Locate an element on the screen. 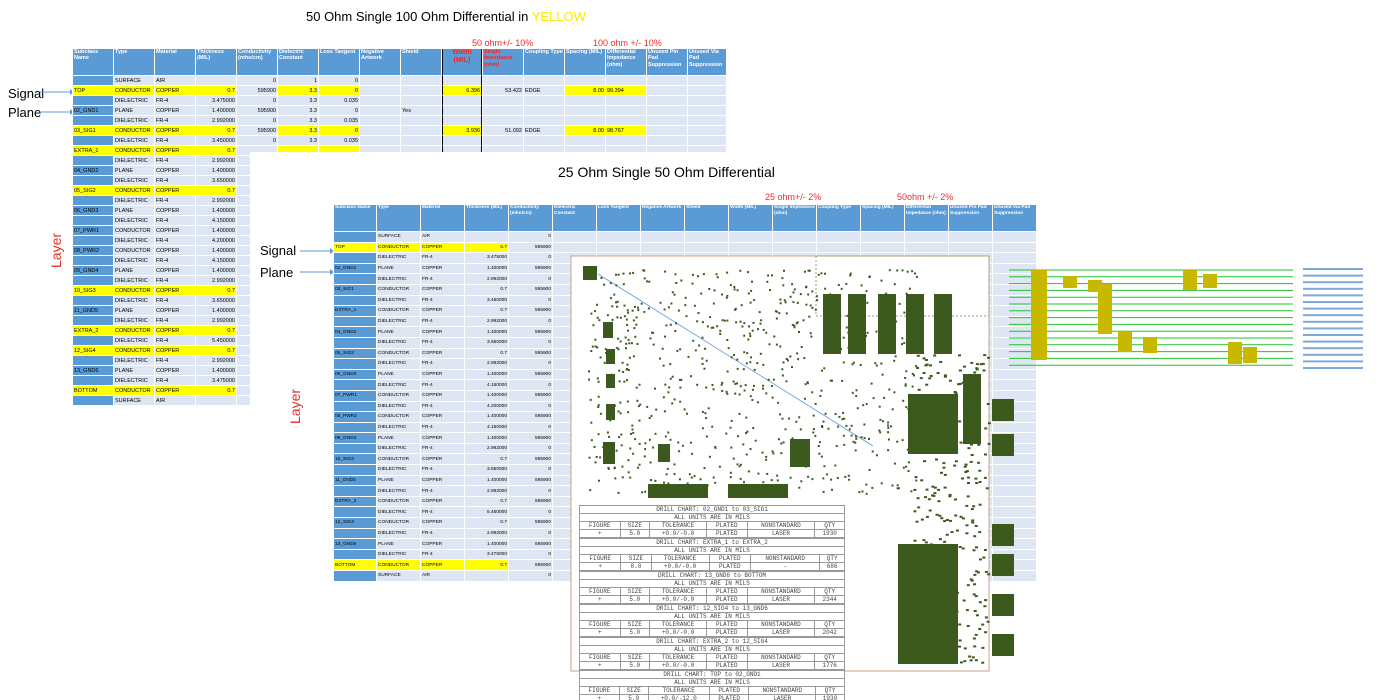 The image size is (1386, 700). table-row: DIELECTRIC FR-4 2.992000 0 3.3 0.035 is located at coordinates (399, 121).